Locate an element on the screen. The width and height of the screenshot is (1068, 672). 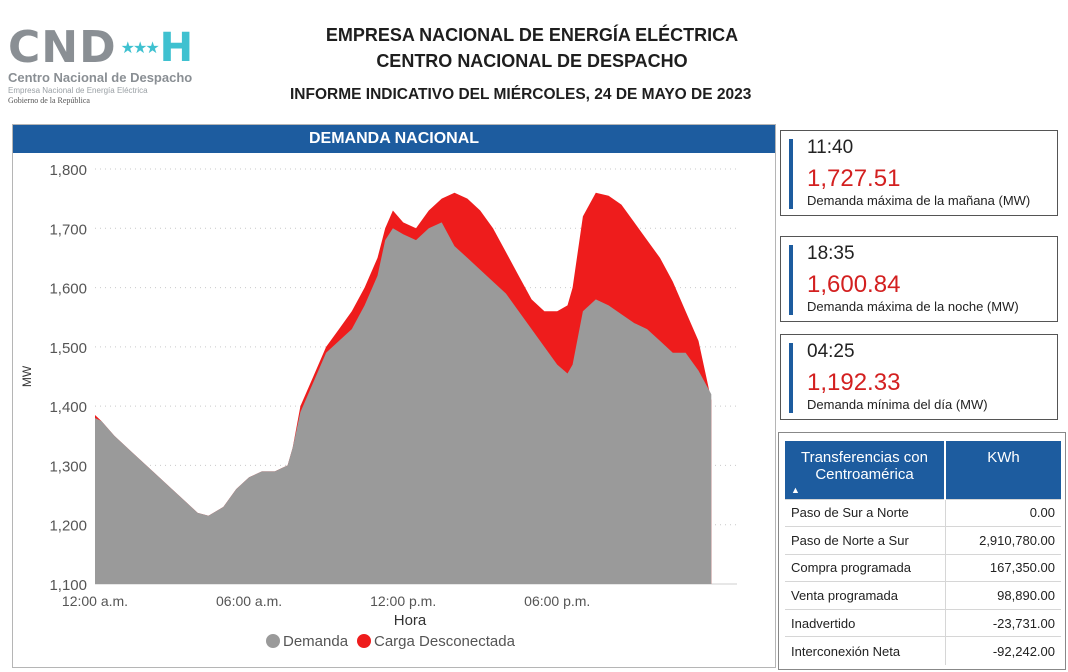
transfer-name: Interconexión Neta is located at coordinates (865, 650).